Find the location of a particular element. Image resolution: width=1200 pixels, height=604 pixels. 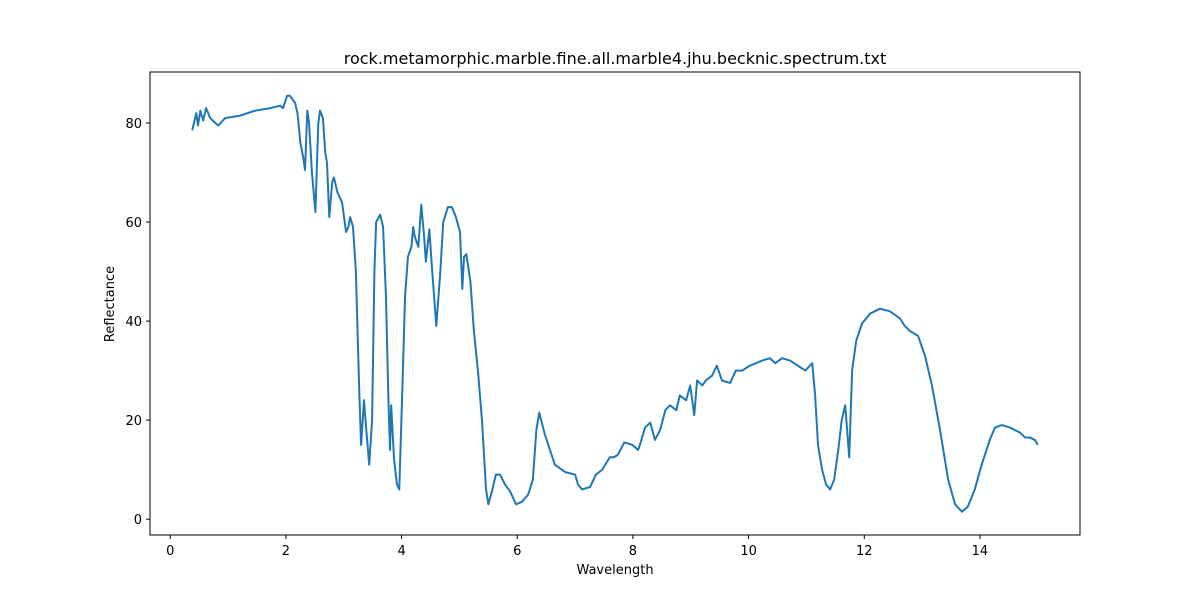

x-tick-label: 14 is located at coordinates (980, 551).